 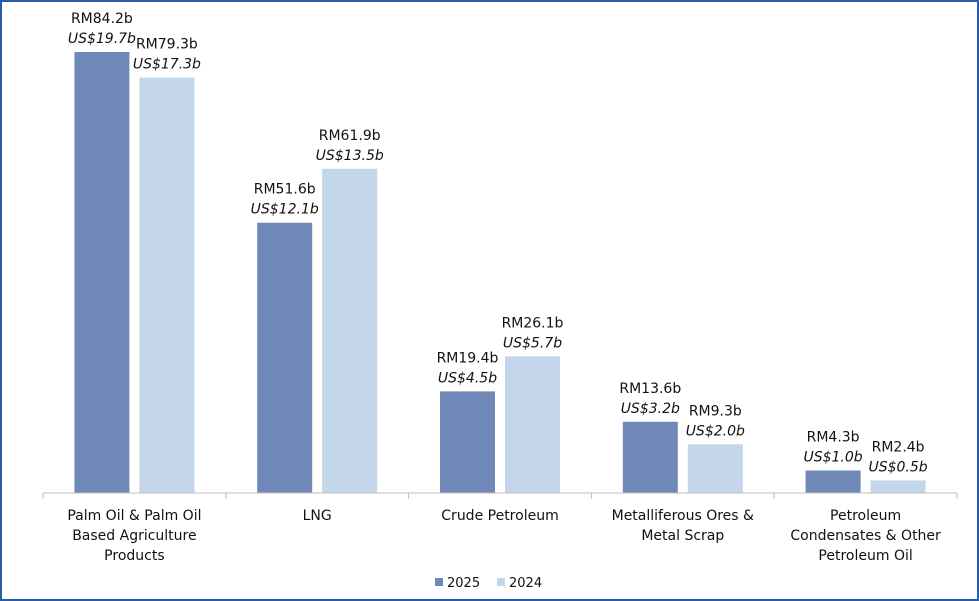 What do you see at coordinates (134, 536) in the screenshot?
I see `category-label: Based Agriculture` at bounding box center [134, 536].